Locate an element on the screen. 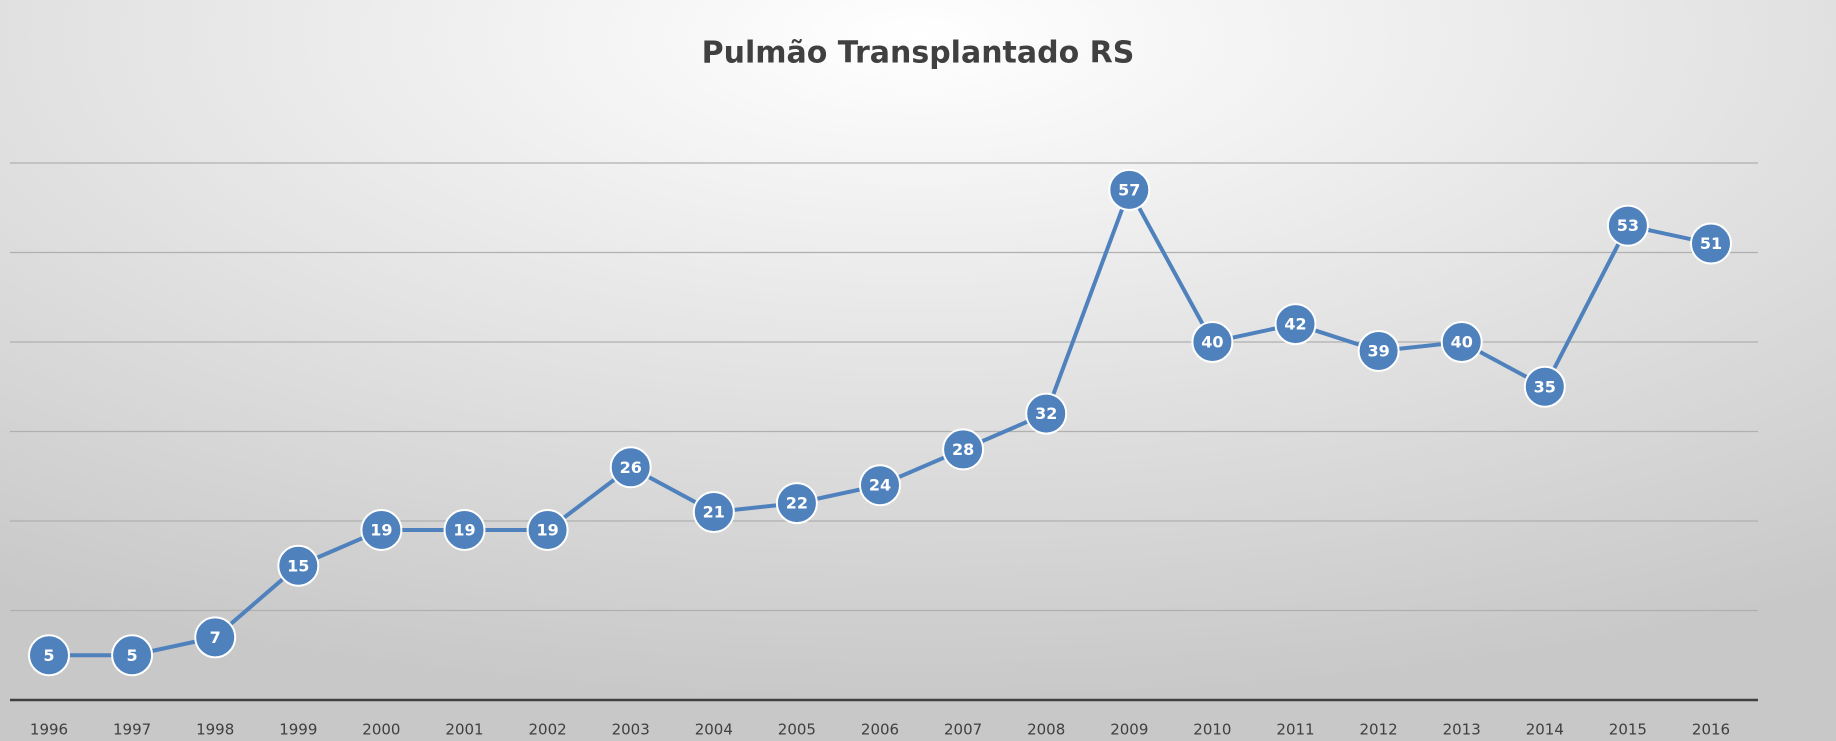 The height and width of the screenshot is (741, 1836). x-tick-label: 1997 is located at coordinates (132, 730).